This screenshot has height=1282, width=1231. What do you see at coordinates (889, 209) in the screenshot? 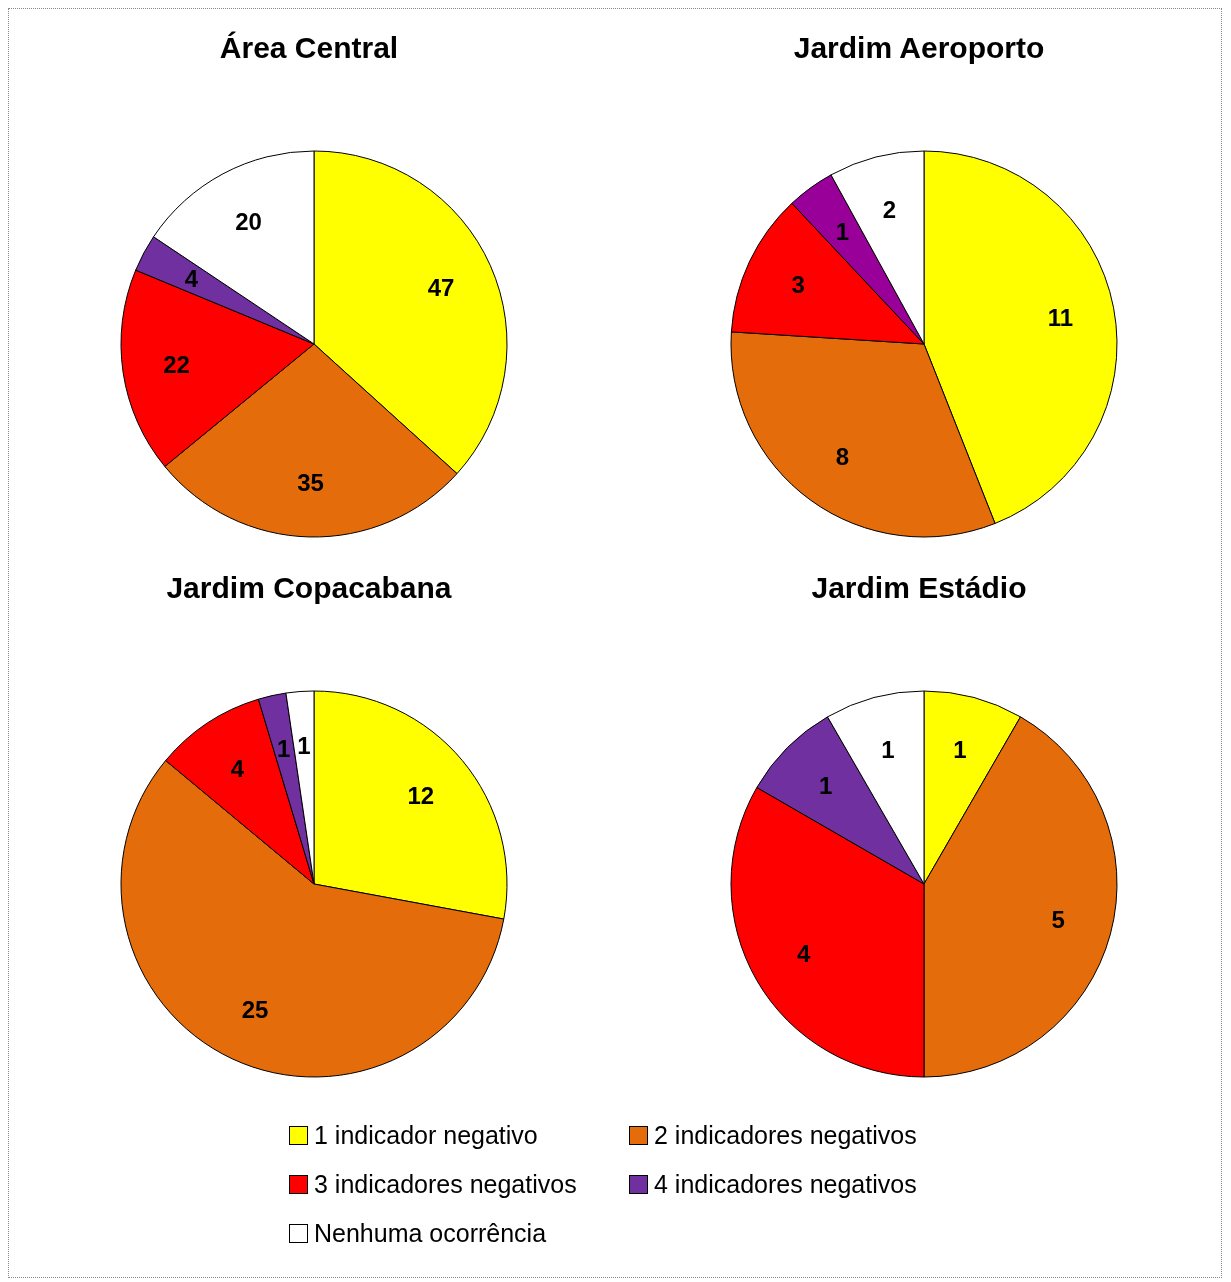
I see `data-label: 2` at bounding box center [889, 209].